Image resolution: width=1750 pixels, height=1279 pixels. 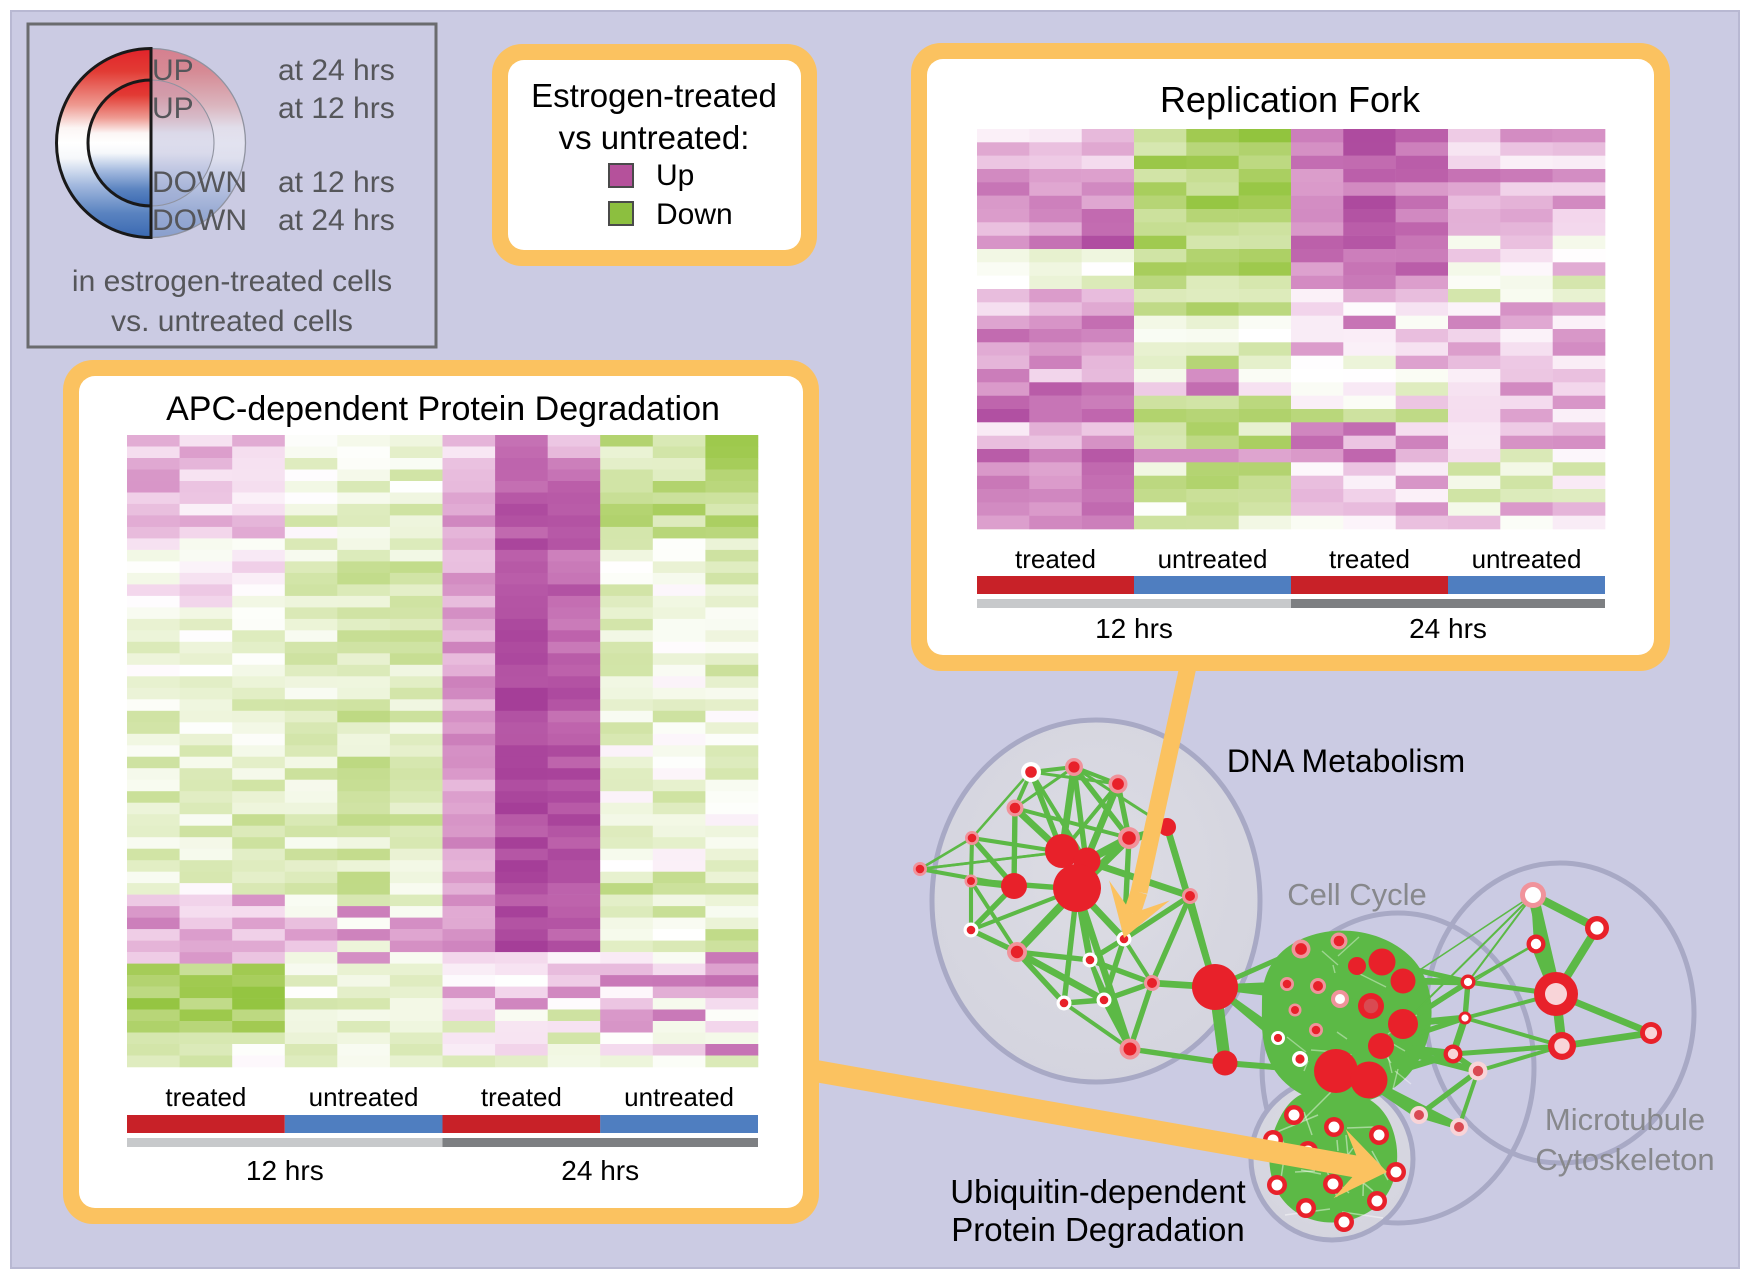 What do you see at coordinates (1097, 1191) in the screenshot?
I see `svg-text: Ubiquitin-dependent` at bounding box center [1097, 1191].